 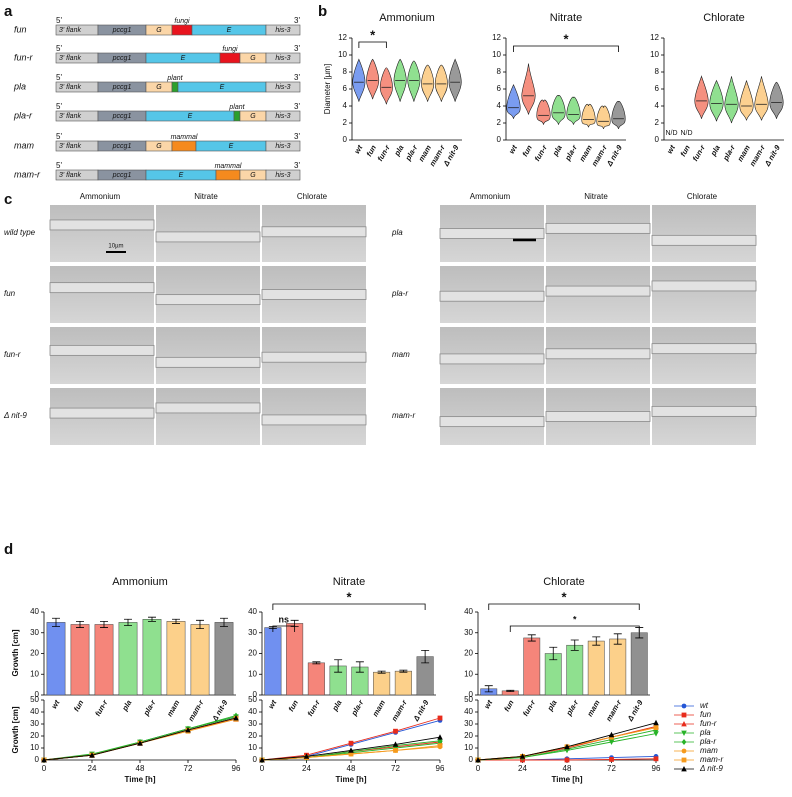 I want to click on tag-label: plant, so click(x=174, y=78).